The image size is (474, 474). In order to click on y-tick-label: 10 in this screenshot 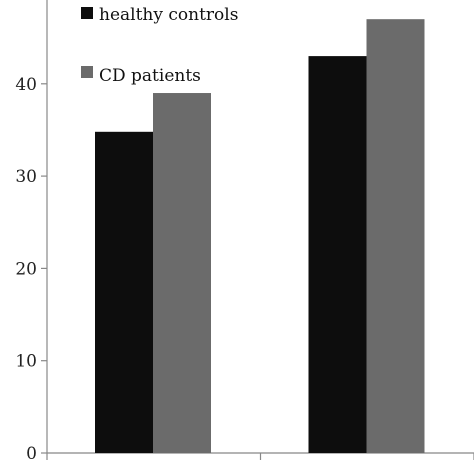, I will do `click(26, 362)`.